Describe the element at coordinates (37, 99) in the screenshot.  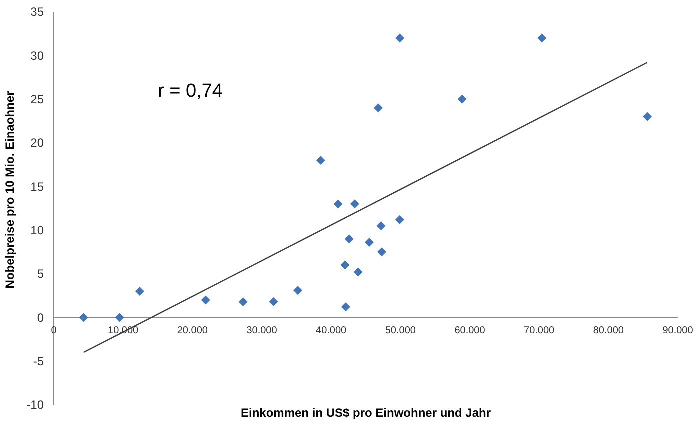
I see `y-tick-label: 25` at that location.